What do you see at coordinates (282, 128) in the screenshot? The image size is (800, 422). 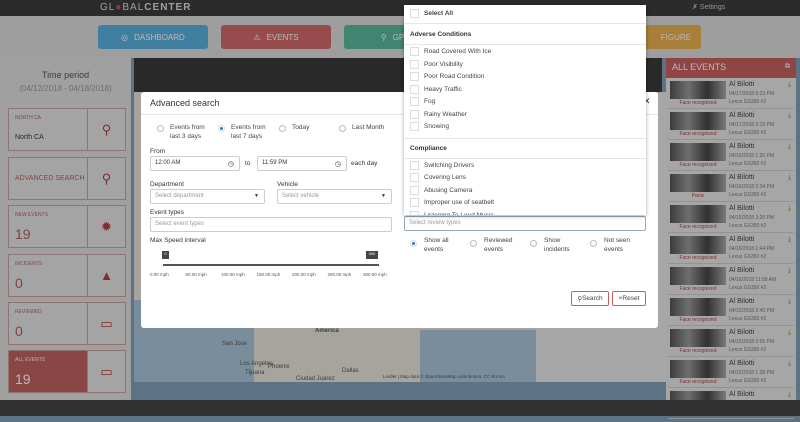 I see `period-today-radio` at bounding box center [282, 128].